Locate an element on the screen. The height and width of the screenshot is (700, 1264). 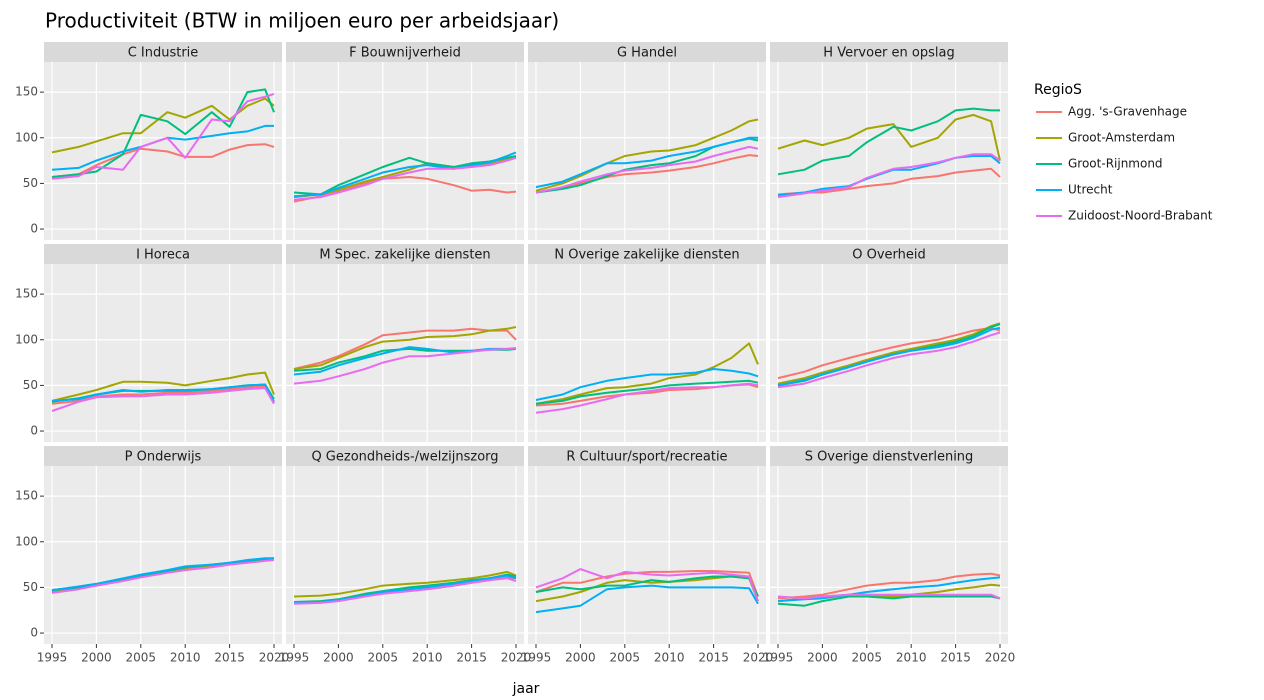
strip-label: O Overheid is located at coordinates (889, 255).